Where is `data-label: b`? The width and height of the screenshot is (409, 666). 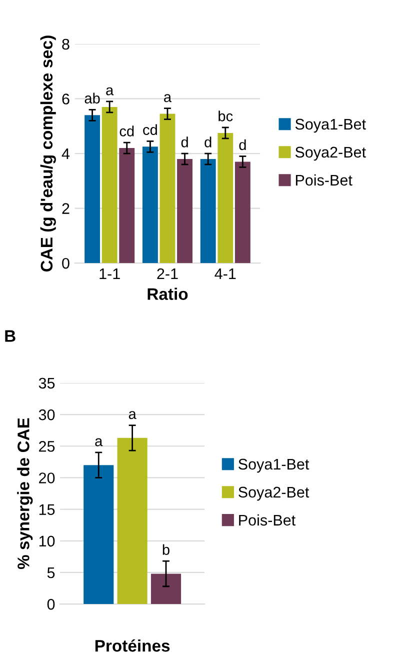
data-label: b is located at coordinates (166, 549).